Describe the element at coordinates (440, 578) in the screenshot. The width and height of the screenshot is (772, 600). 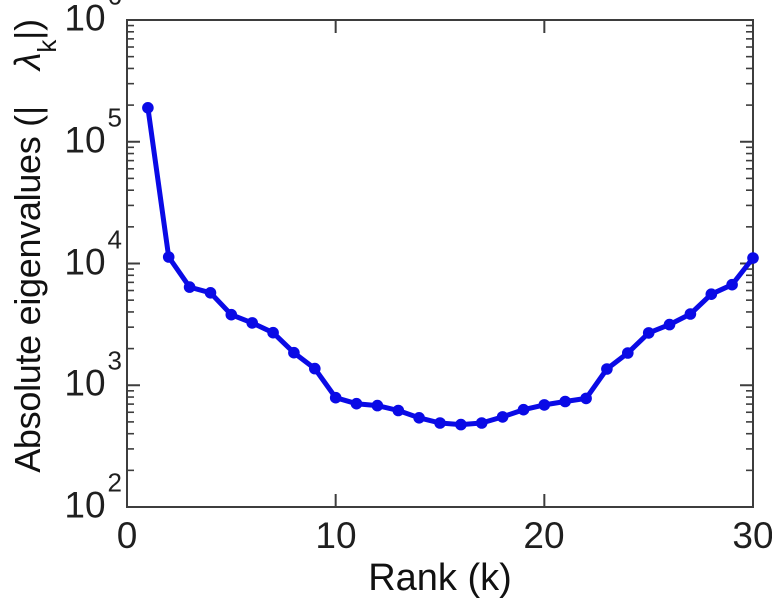
I see `x-axis-label: Rank (k)` at that location.